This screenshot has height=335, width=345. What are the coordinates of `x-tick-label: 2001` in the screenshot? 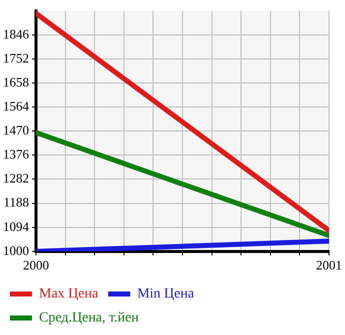 It's located at (329, 265).